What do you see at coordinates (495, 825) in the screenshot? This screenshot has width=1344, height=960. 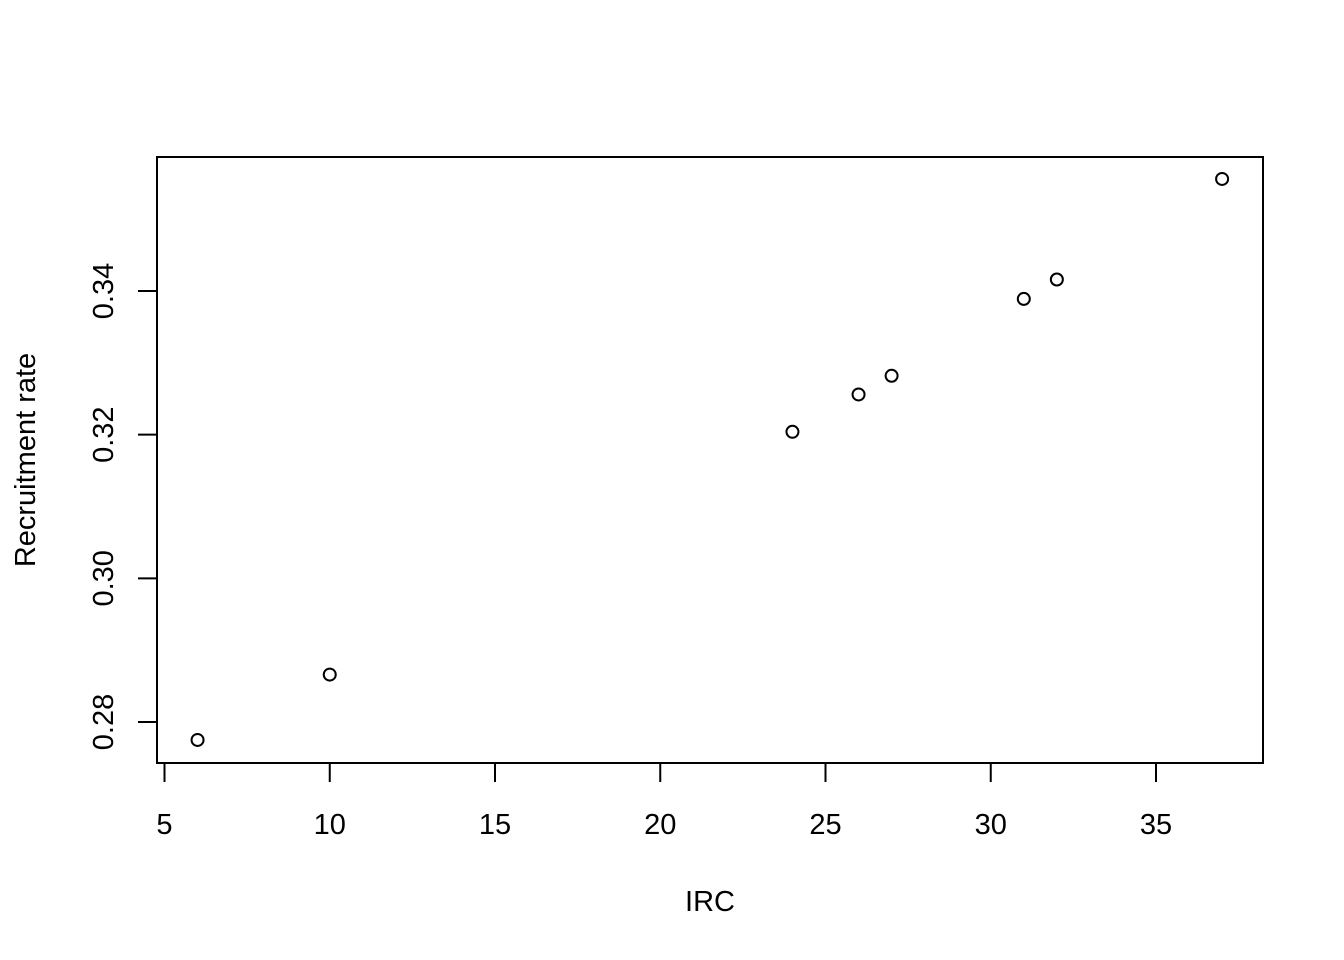 I see `x-tick-label: 15` at bounding box center [495, 825].